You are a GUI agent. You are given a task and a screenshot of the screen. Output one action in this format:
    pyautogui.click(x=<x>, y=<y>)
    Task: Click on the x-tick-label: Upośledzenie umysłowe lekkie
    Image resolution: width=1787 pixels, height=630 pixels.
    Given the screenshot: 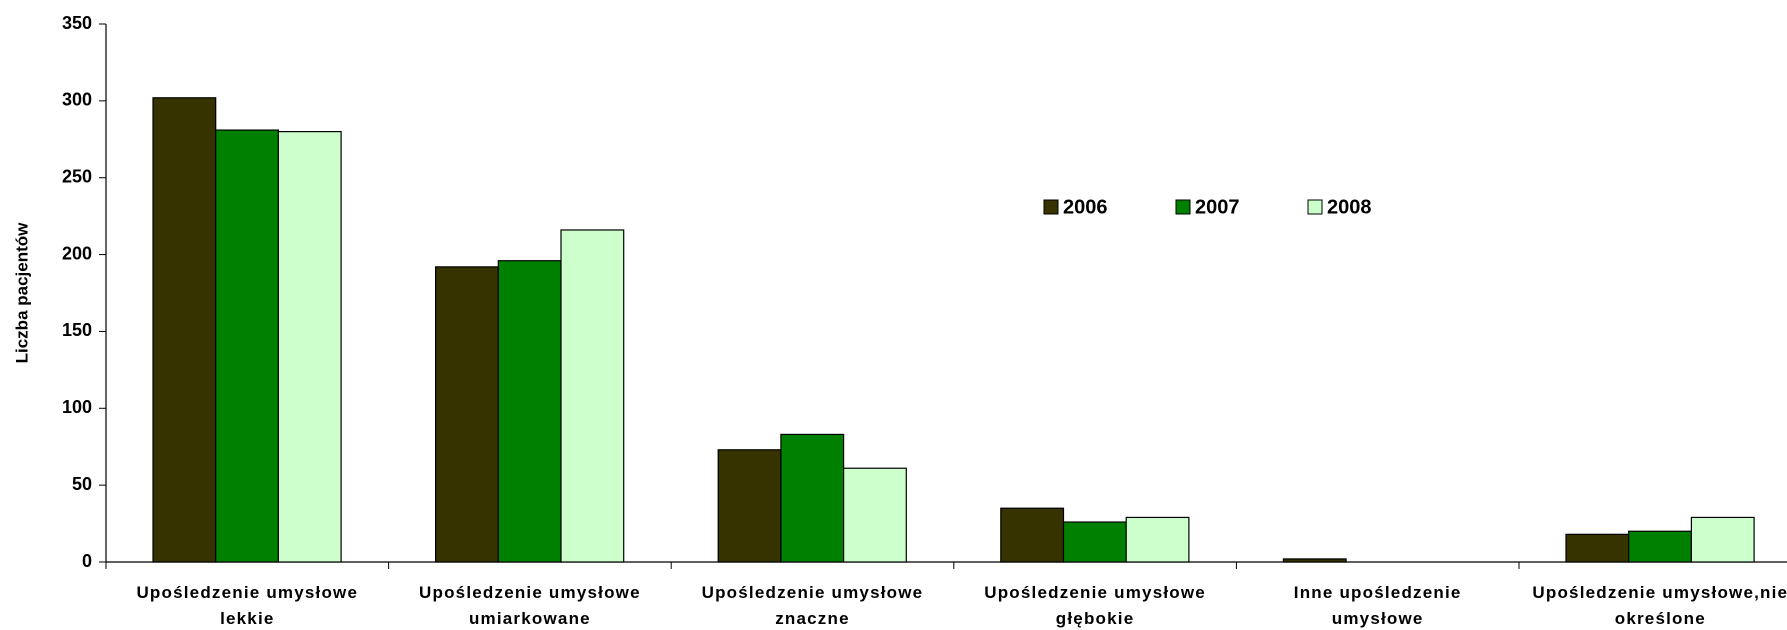 What is the action you would take?
    pyautogui.click(x=247, y=605)
    